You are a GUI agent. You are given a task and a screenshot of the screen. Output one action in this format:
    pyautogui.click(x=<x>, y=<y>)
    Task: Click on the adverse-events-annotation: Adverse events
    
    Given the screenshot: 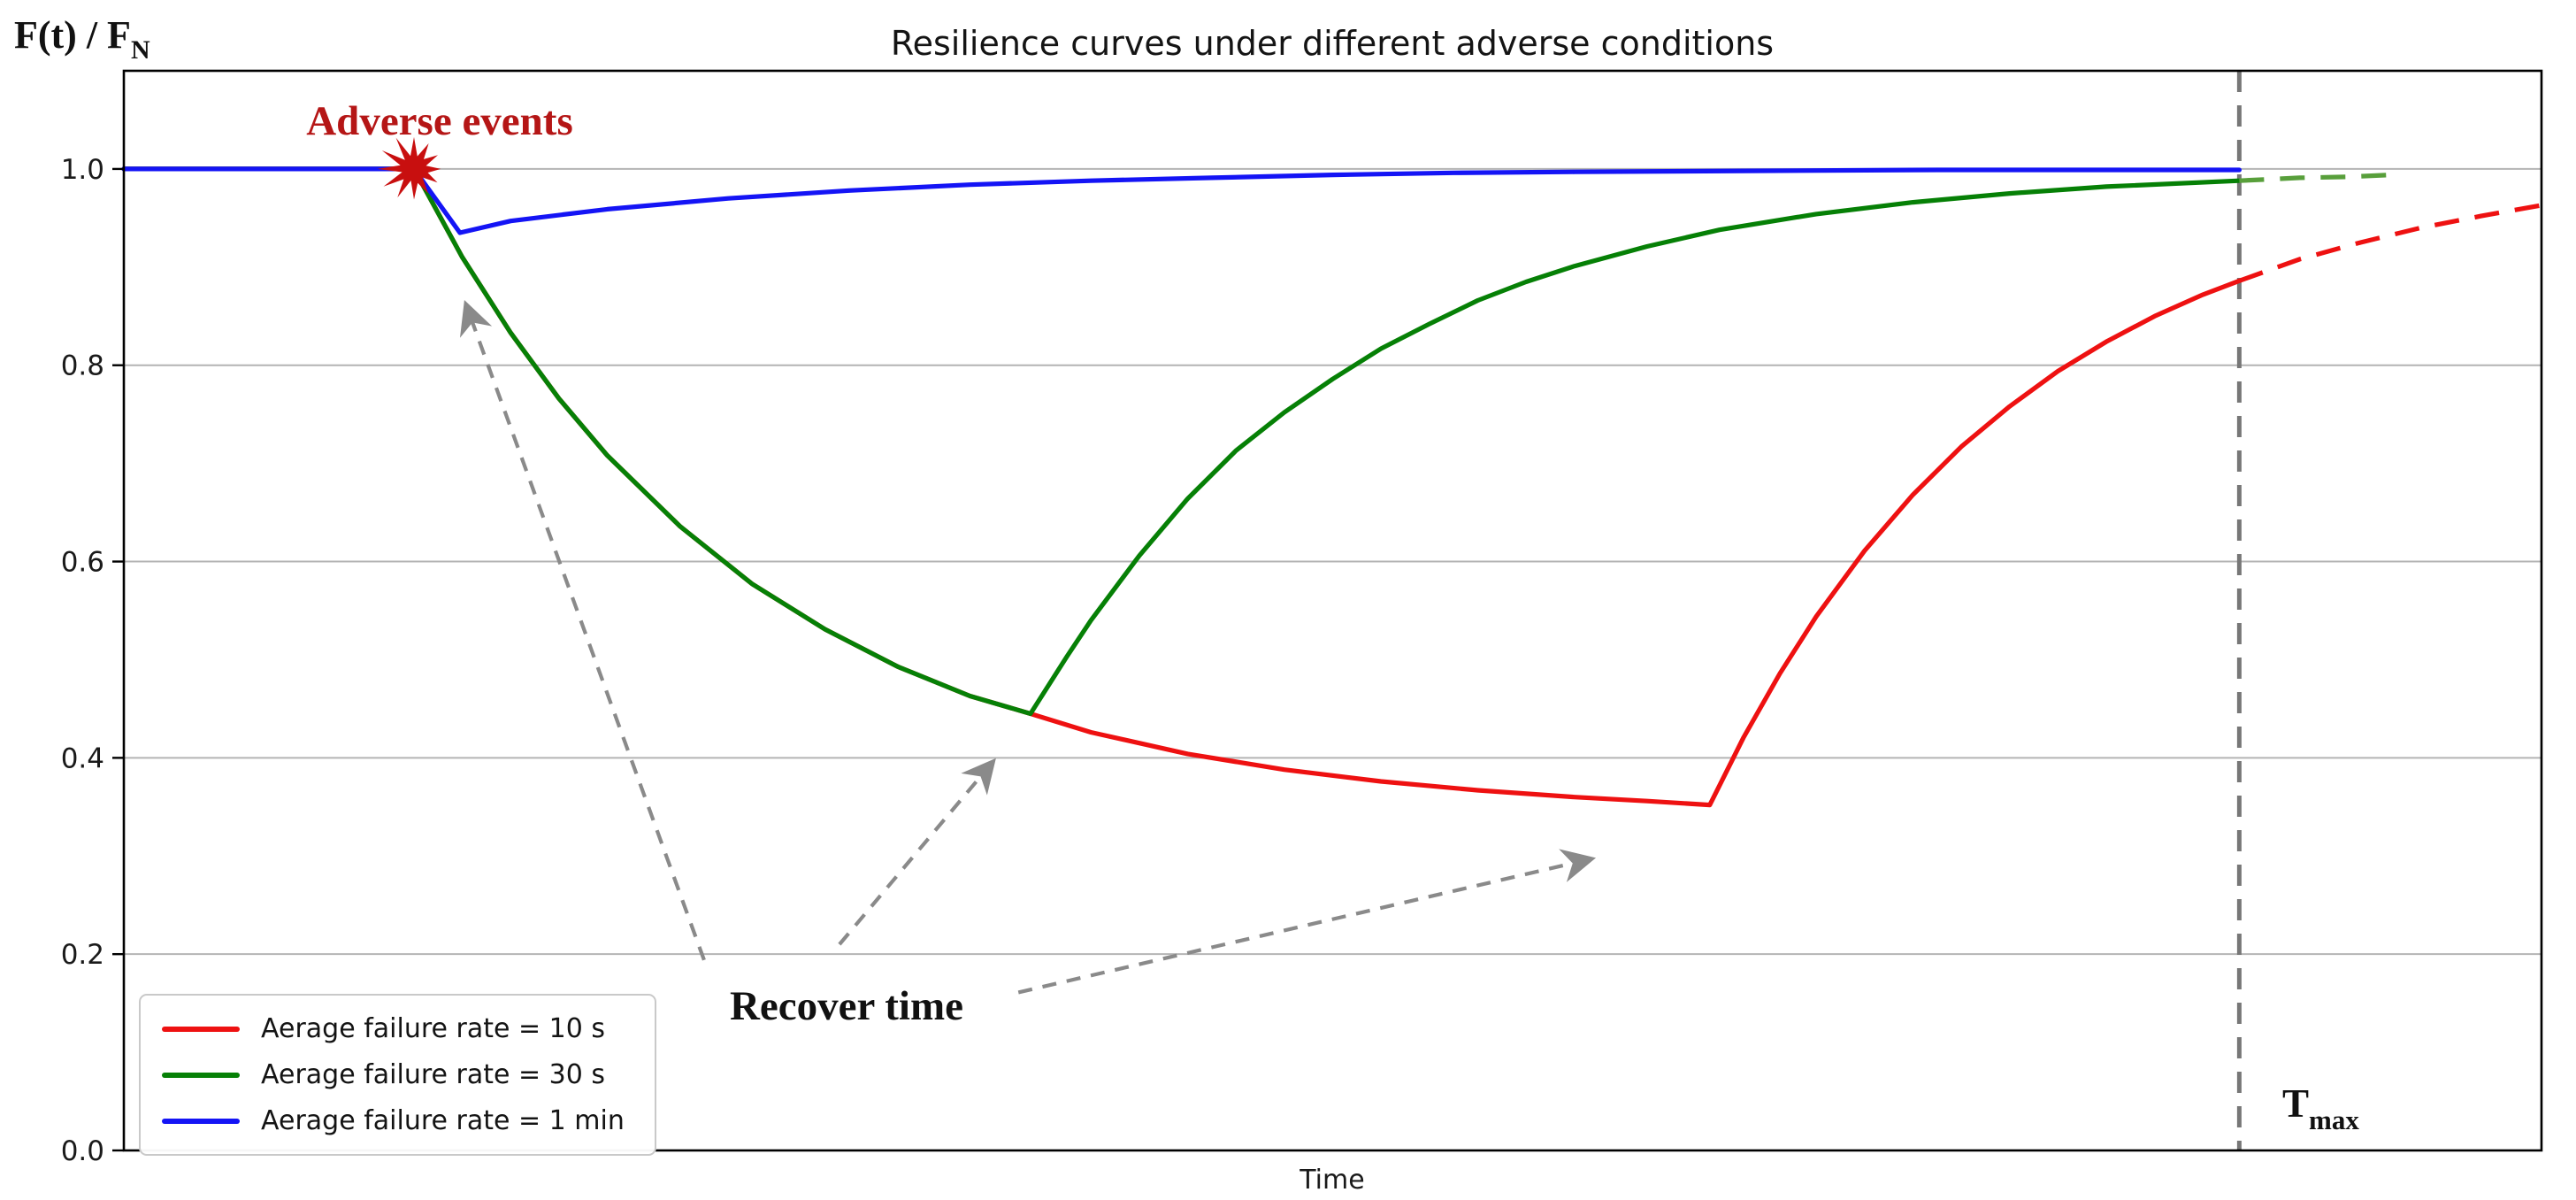 What is the action you would take?
    pyautogui.click(x=439, y=121)
    